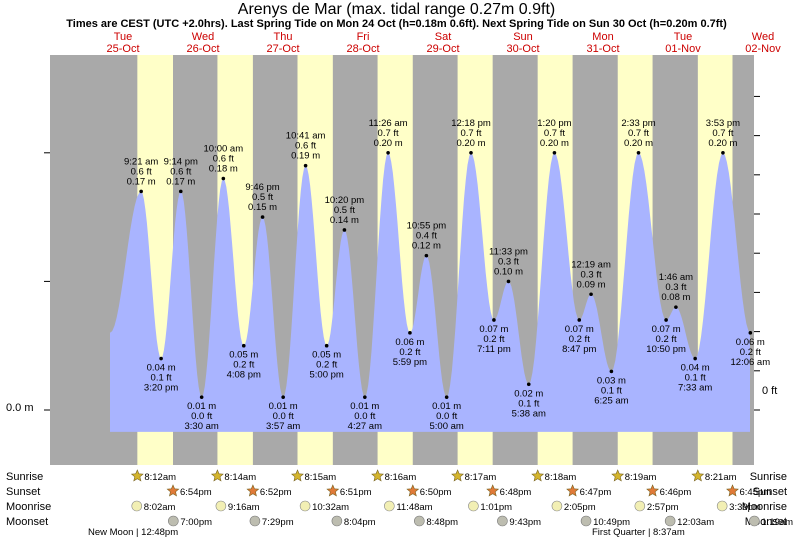 This screenshot has height=539, width=793. What do you see at coordinates (522, 49) in the screenshot?
I see `day-date-5: 30-Oct` at bounding box center [522, 49].